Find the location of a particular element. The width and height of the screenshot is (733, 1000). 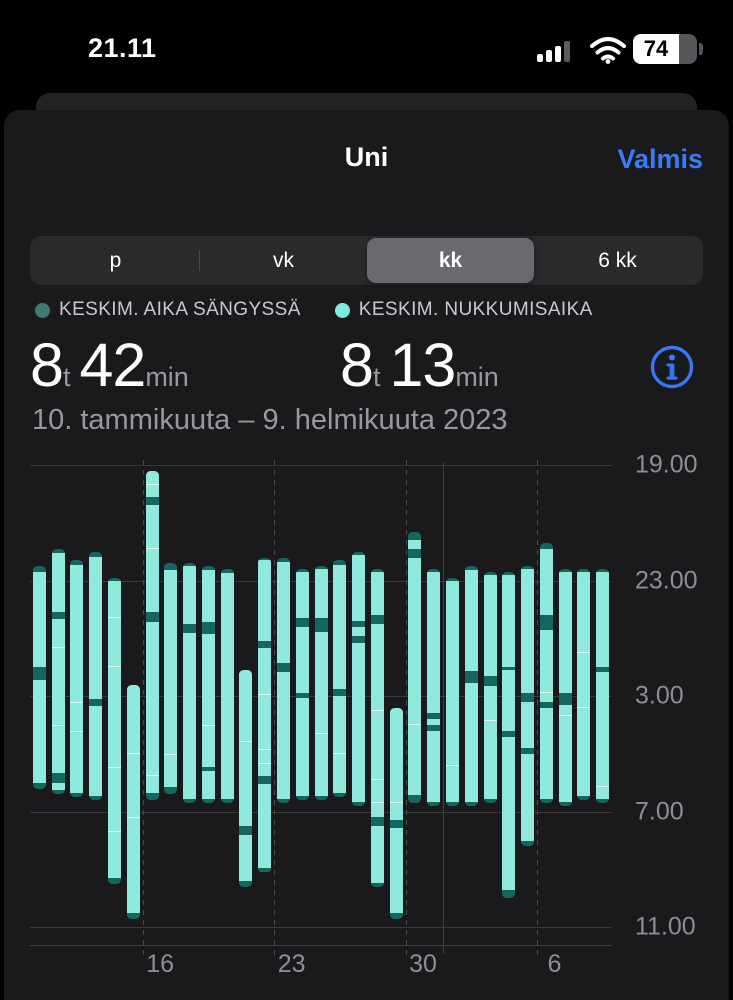

done-button: Valmis is located at coordinates (660, 159).